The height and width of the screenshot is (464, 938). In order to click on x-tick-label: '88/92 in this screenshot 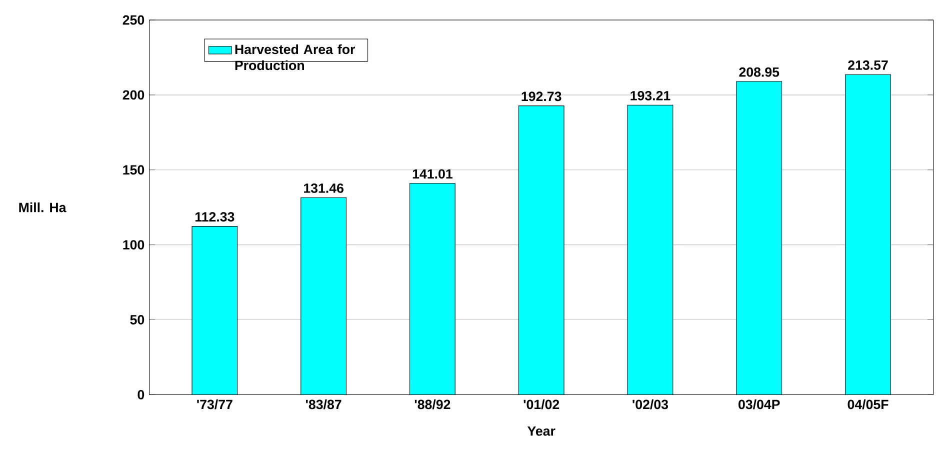, I will do `click(432, 404)`.